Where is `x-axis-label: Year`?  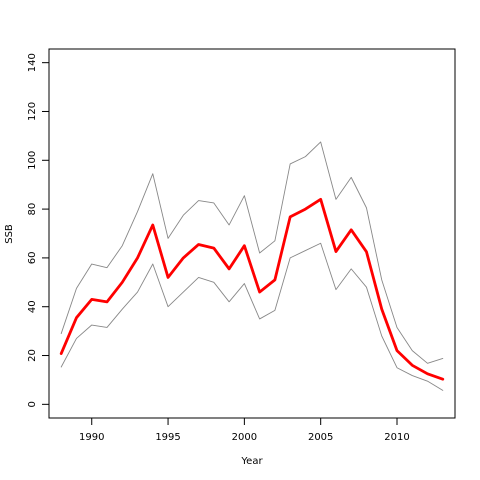
x-axis-label: Year is located at coordinates (251, 461).